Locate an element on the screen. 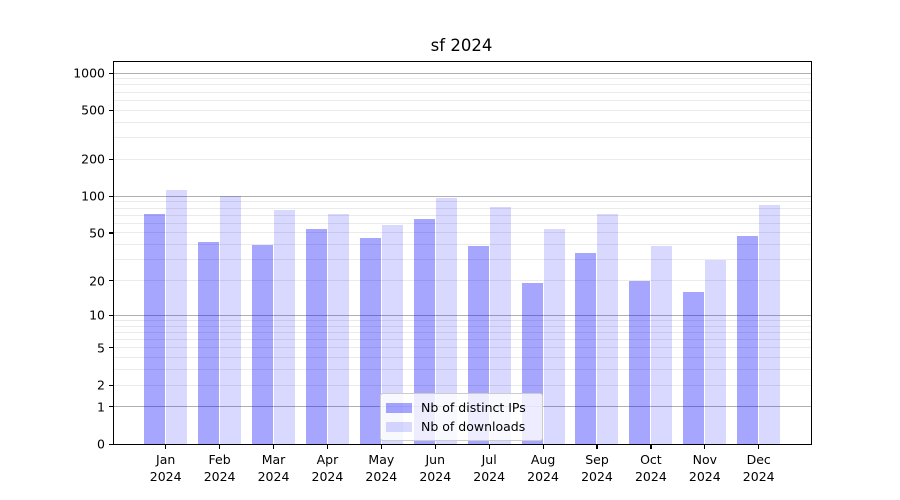 The image size is (900, 500). bar-nb-of-distinct-ips-nov is located at coordinates (694, 367).